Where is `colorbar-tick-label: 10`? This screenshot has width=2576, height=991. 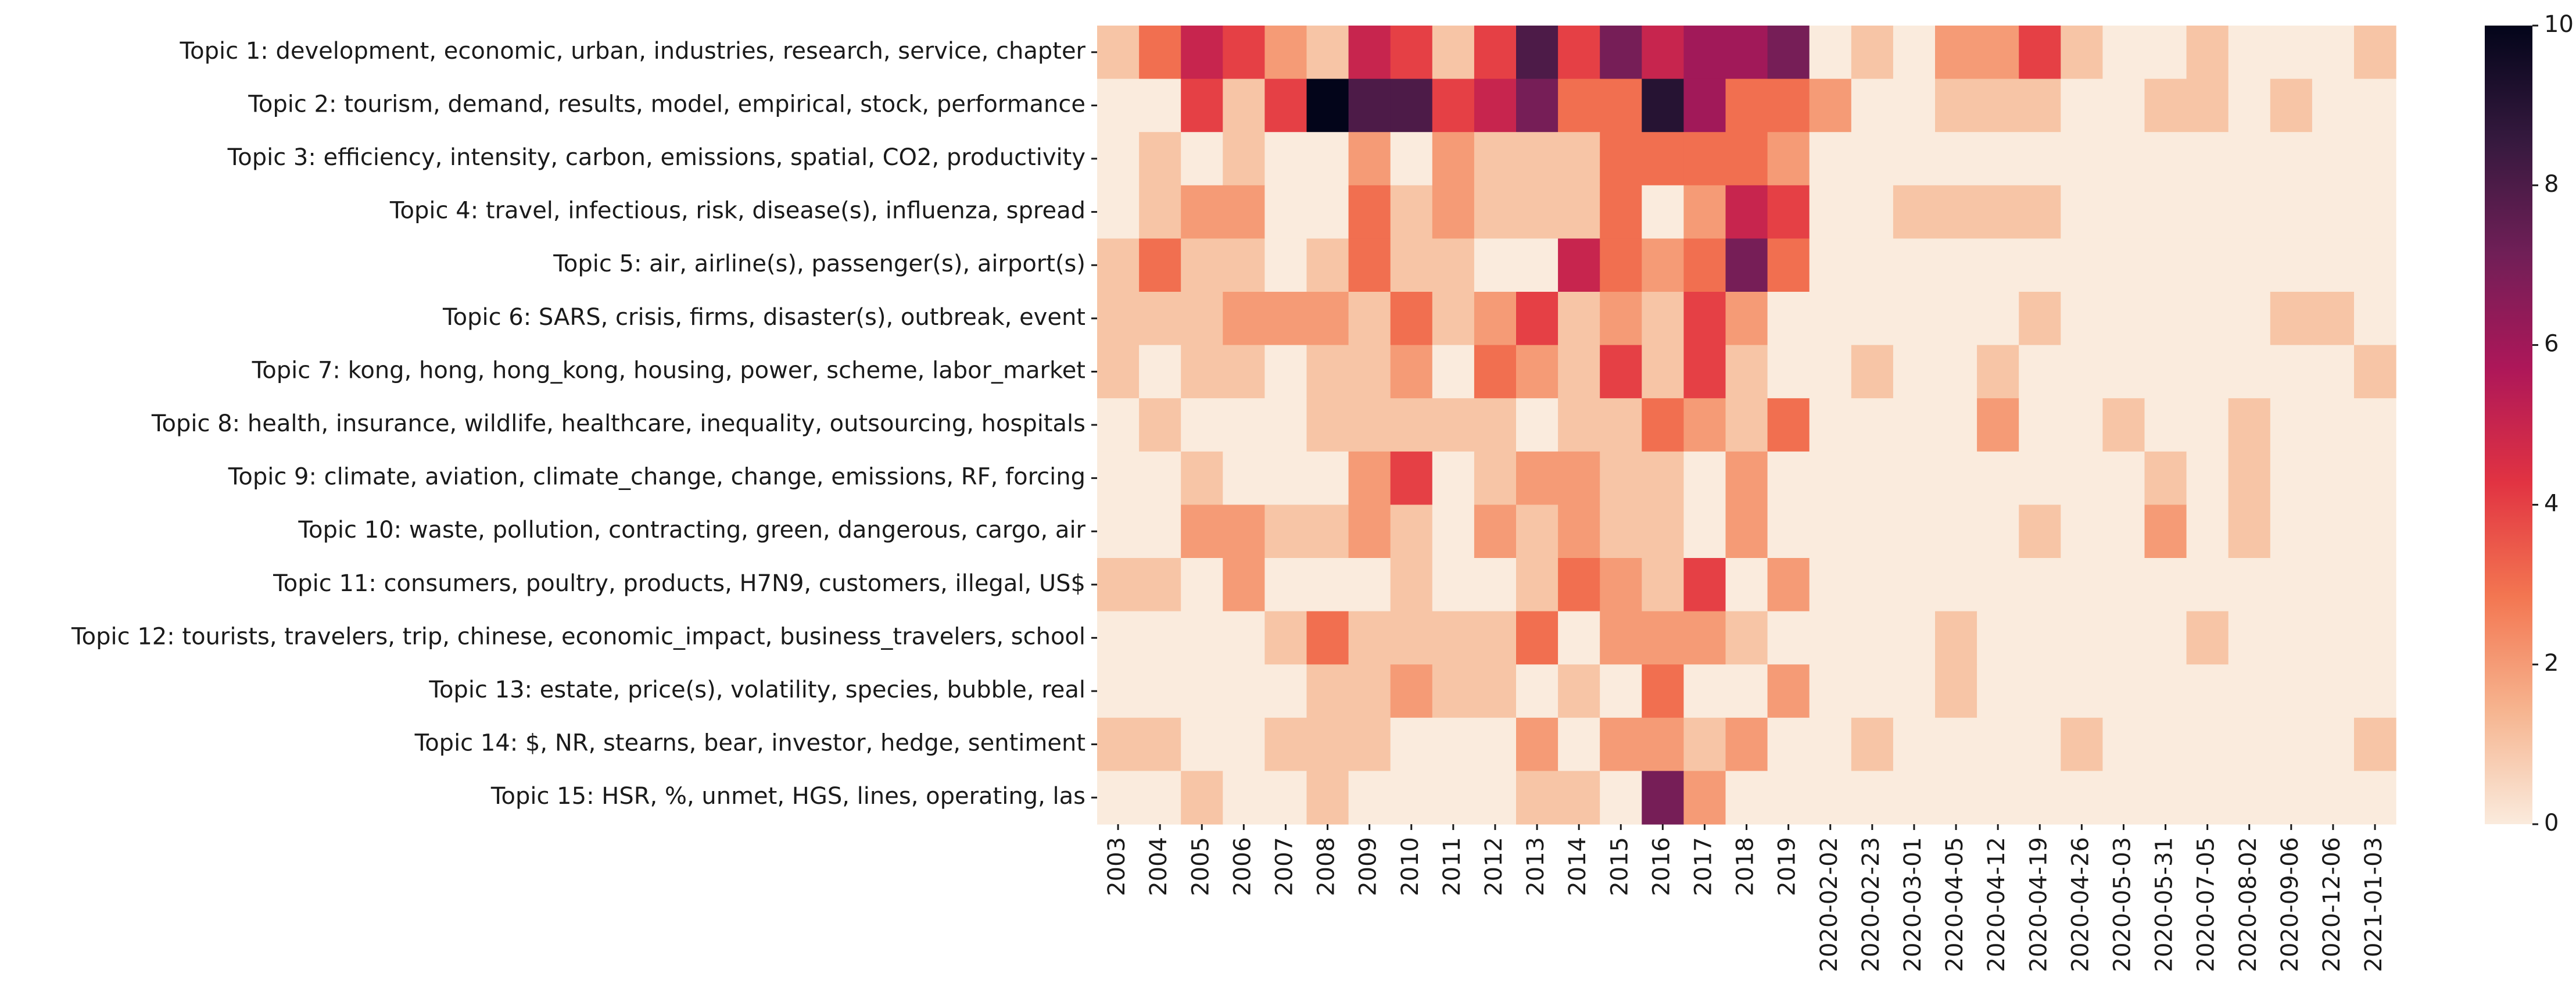 colorbar-tick-label: 10 is located at coordinates (2559, 24).